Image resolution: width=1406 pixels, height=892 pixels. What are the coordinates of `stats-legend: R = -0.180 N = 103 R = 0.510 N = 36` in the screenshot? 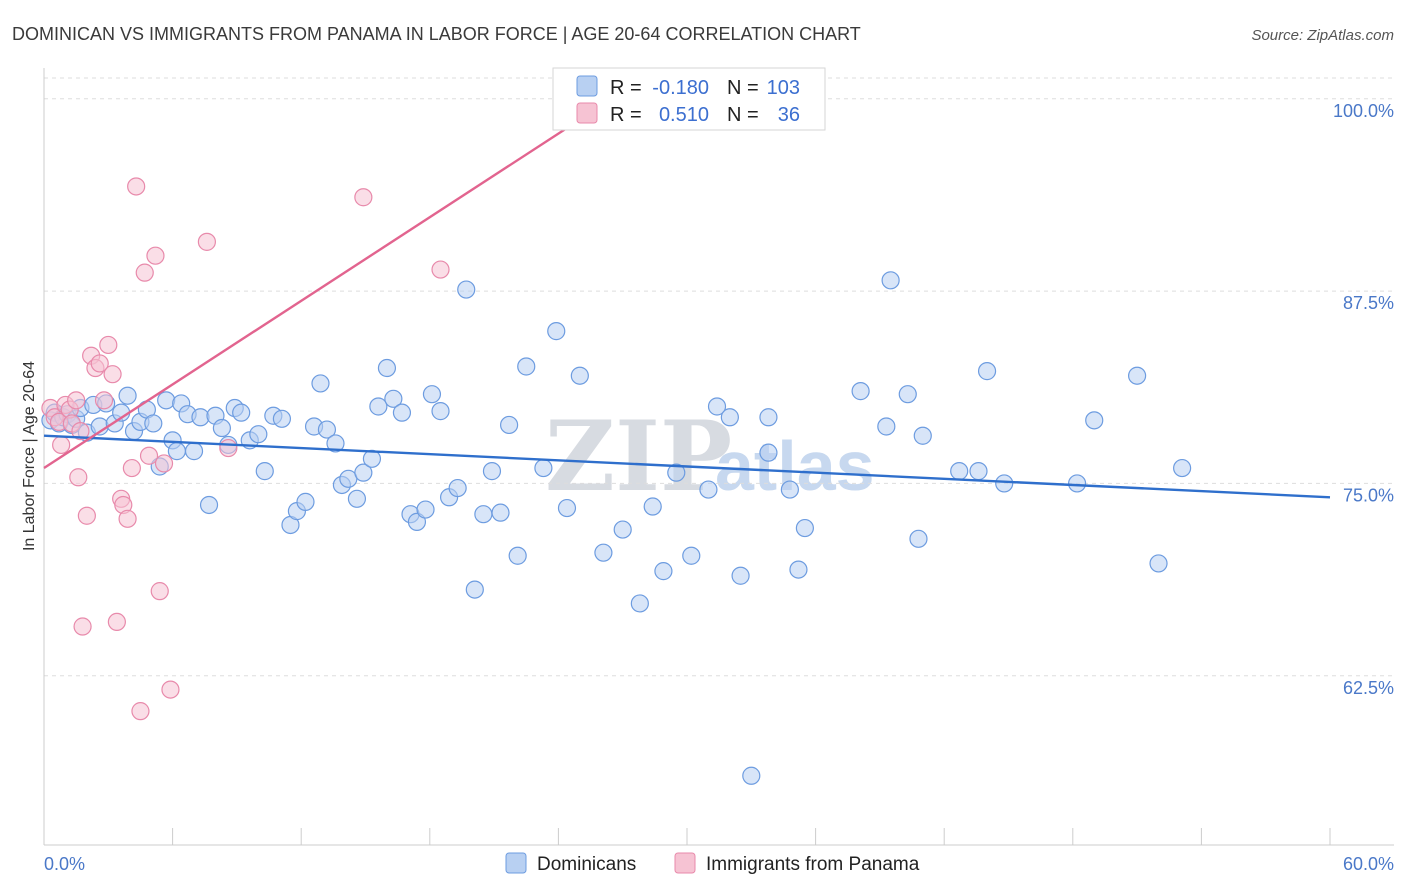 It's located at (689, 99).